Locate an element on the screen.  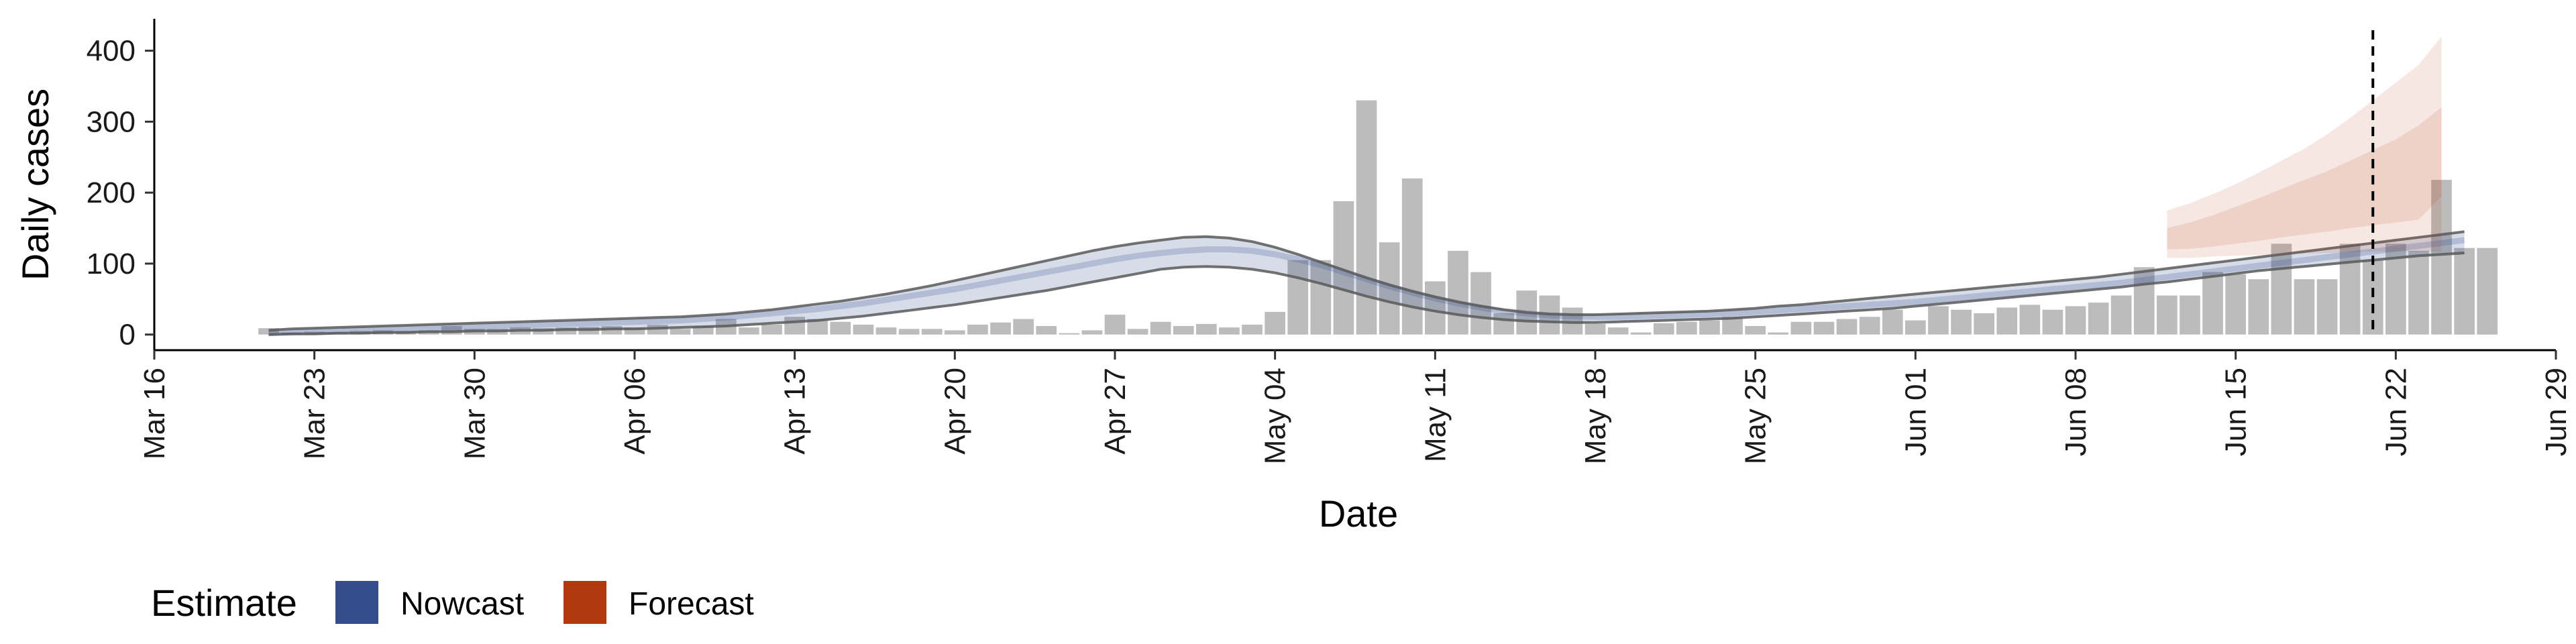
legend-swatch-forecast is located at coordinates (585, 602).